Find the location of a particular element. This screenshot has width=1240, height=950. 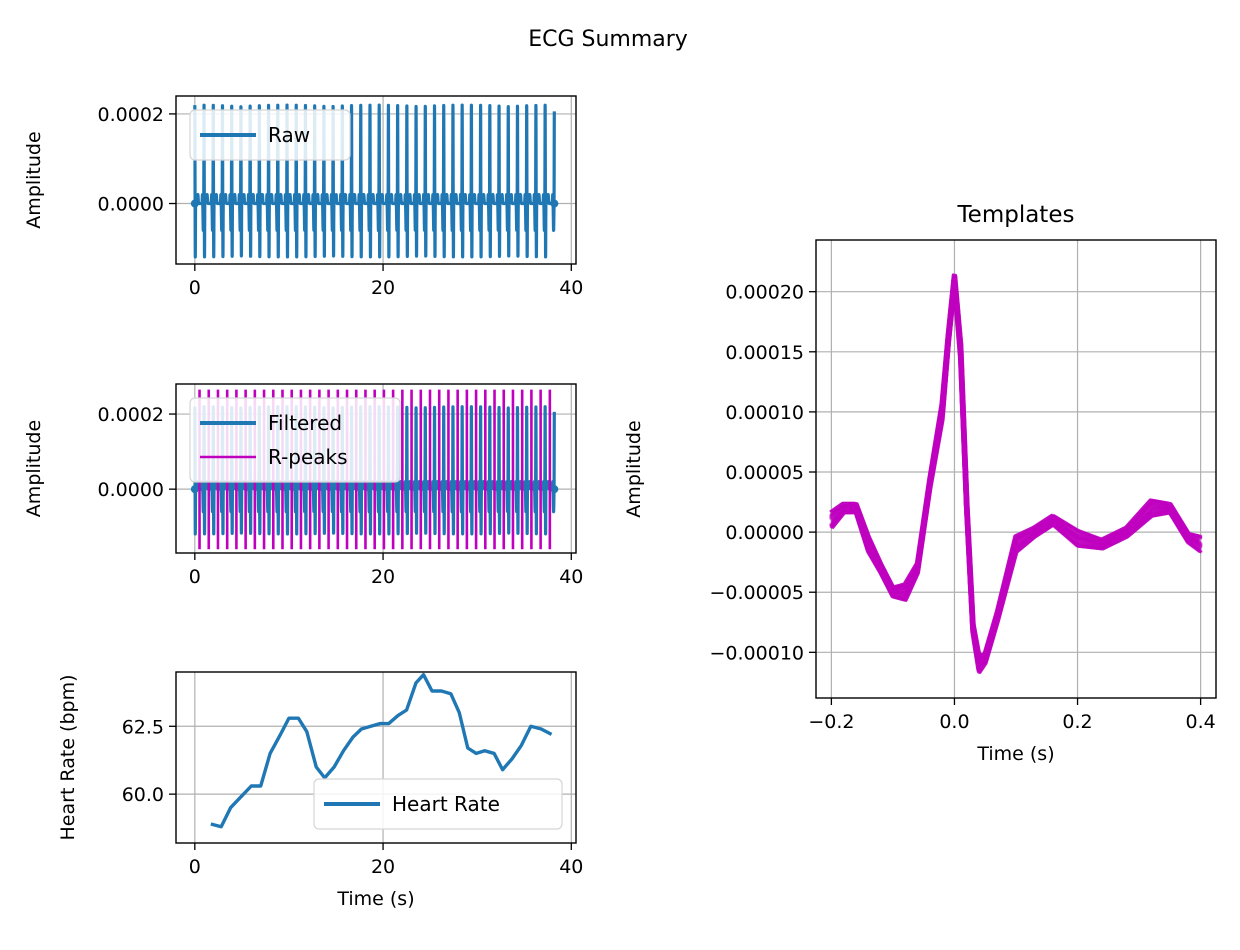

legend-label: Raw is located at coordinates (289, 135).